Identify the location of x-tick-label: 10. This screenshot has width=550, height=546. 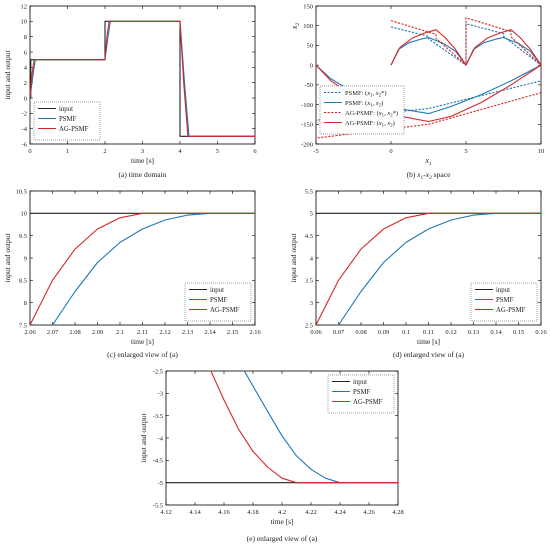
(541, 151).